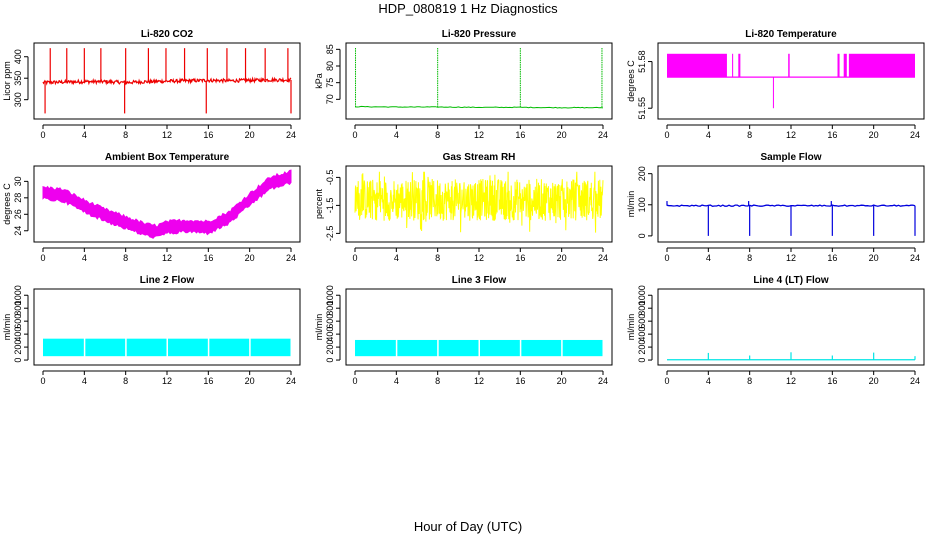 The image size is (936, 540). I want to click on page-title: HDP_080819 1 Hz Diagnostics, so click(468, 8).